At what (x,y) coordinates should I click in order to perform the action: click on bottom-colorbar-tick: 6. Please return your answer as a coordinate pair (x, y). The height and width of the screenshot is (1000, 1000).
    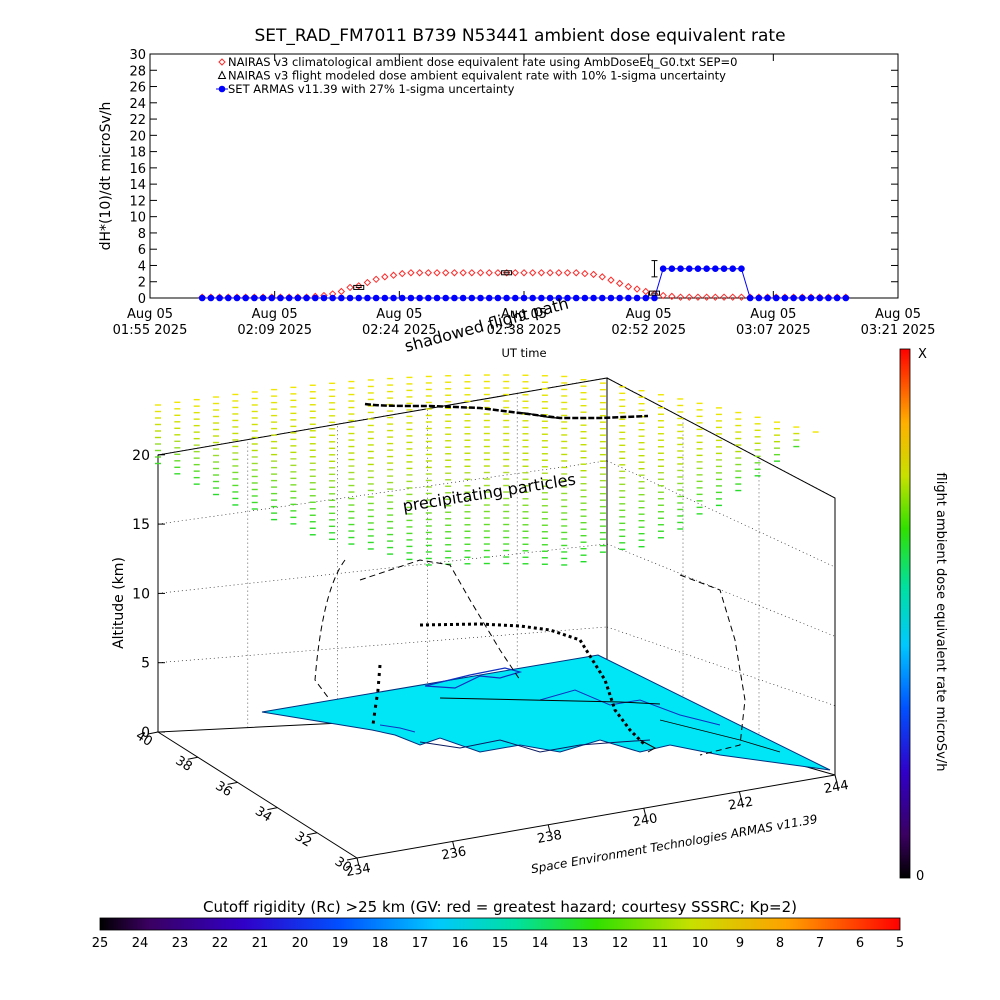
    Looking at the image, I should click on (860, 943).